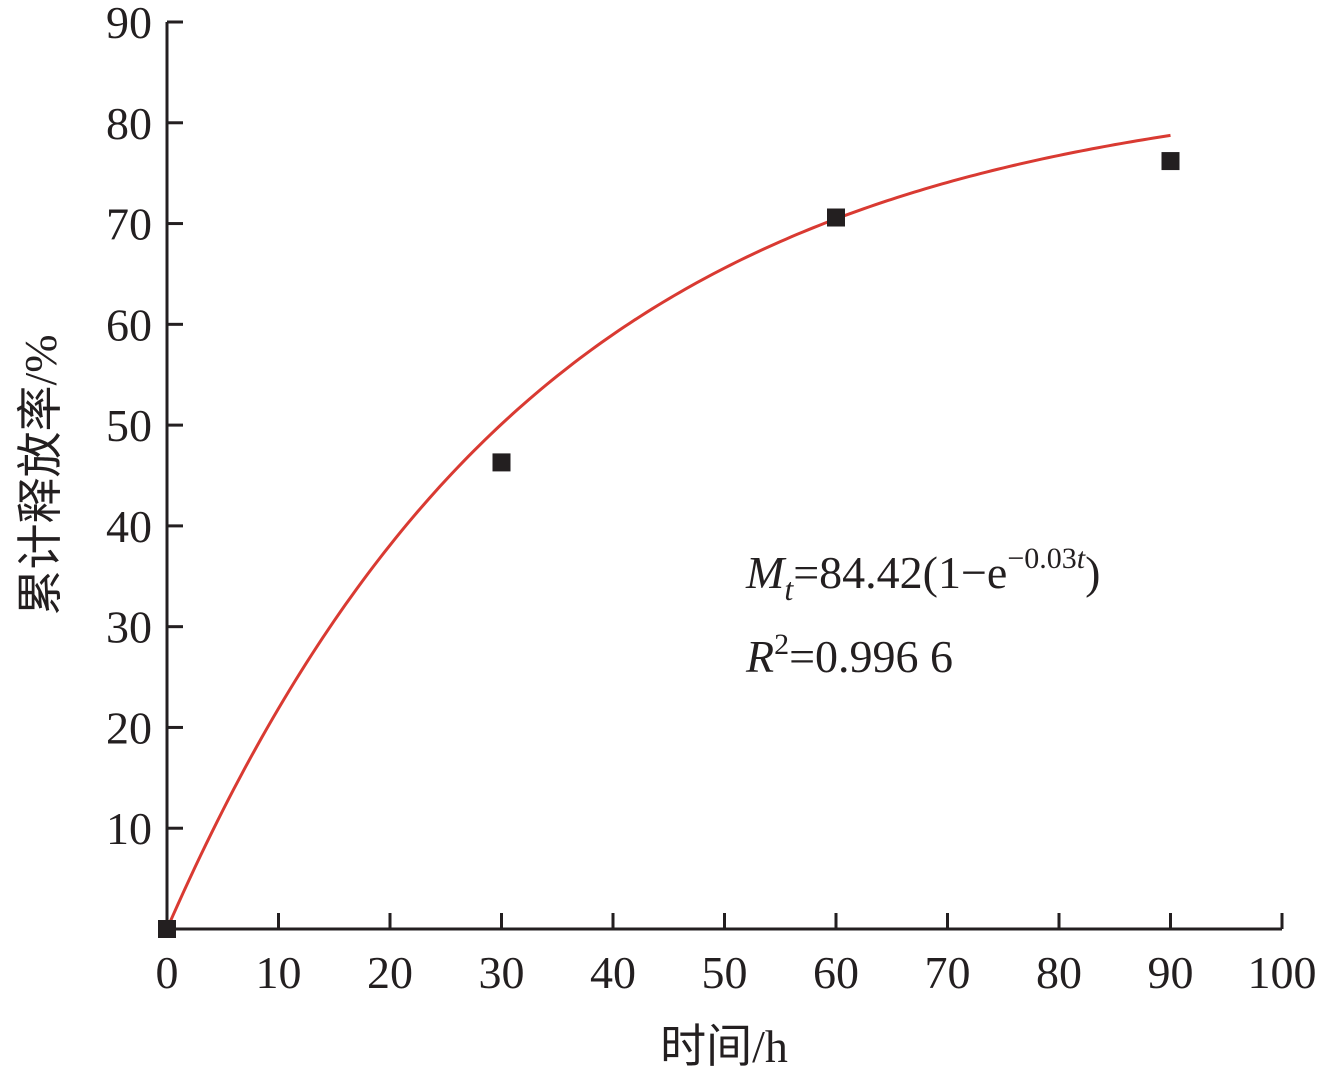 This screenshot has width=1329, height=1072. I want to click on eq-symbol-m: M, so click(766, 572).